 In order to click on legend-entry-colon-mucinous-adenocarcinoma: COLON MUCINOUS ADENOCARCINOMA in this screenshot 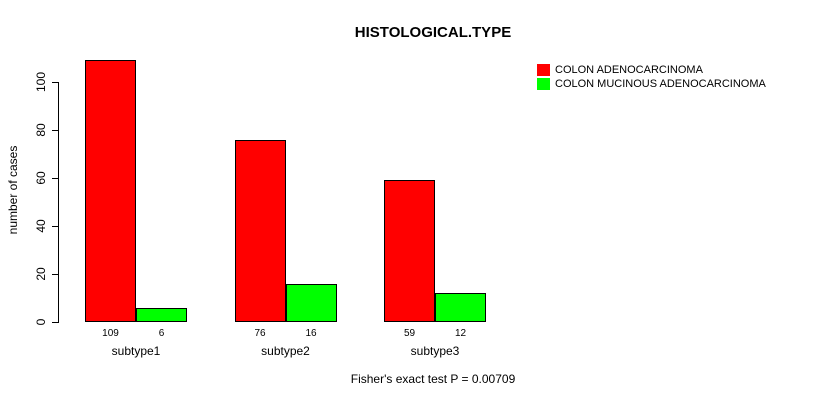, I will do `click(651, 84)`.